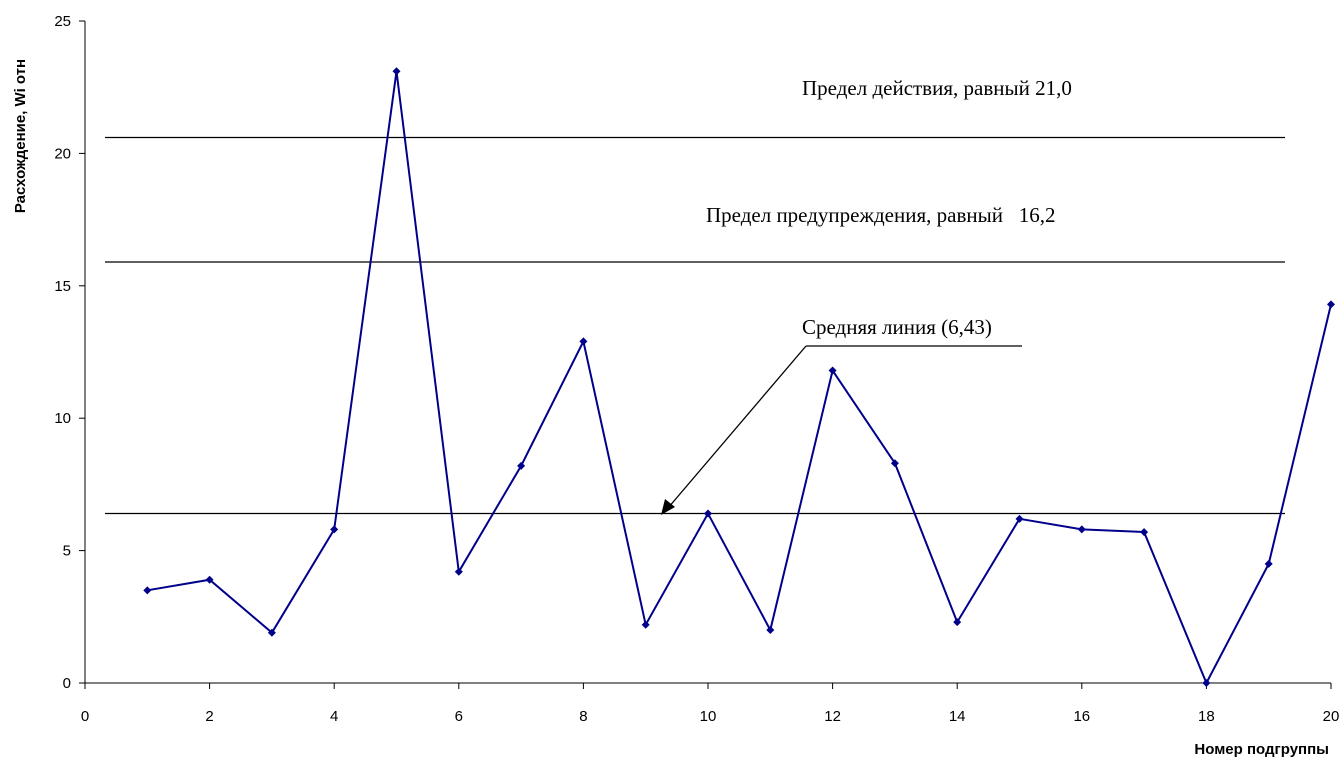 This screenshot has height=760, width=1343. What do you see at coordinates (209, 716) in the screenshot?
I see `x-tick-label: 2` at bounding box center [209, 716].